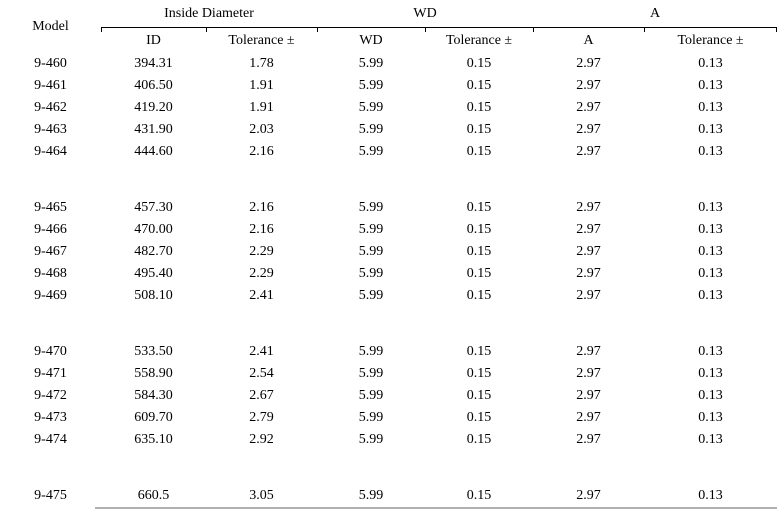 The width and height of the screenshot is (781, 516). I want to click on value-cell: 3.05, so click(261, 495).